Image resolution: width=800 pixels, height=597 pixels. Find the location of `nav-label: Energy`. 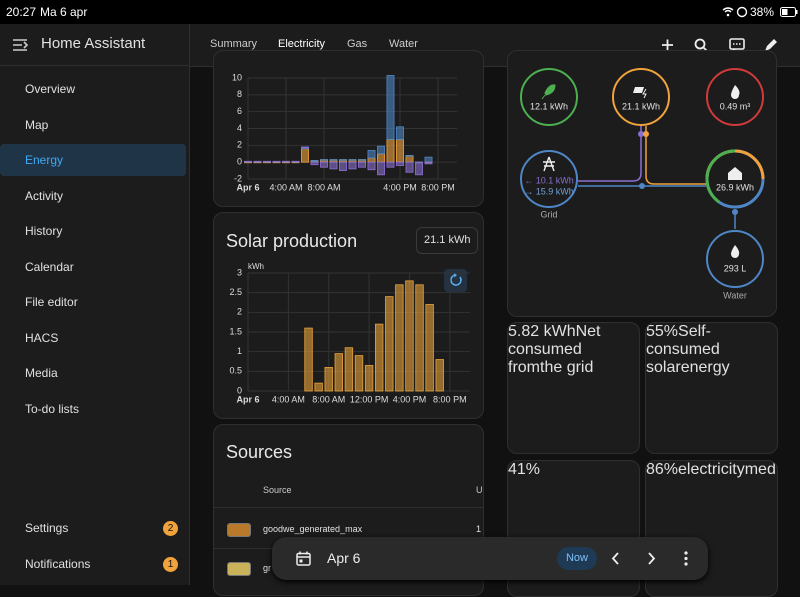

nav-label: Energy is located at coordinates (44, 160).